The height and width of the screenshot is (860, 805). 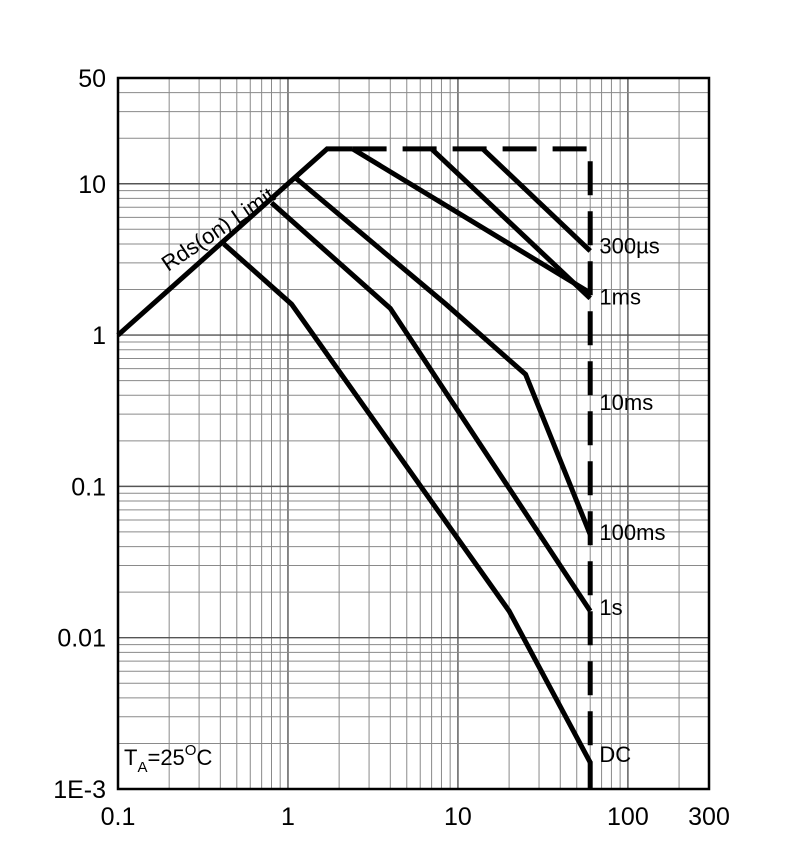 I want to click on curve-label: 1s, so click(x=610, y=607).